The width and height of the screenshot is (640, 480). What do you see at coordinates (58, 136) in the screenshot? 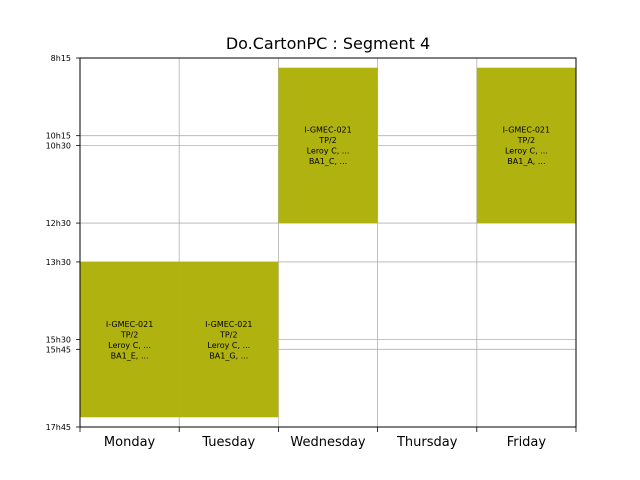
I see `y-tick-label: 10h15` at bounding box center [58, 136].